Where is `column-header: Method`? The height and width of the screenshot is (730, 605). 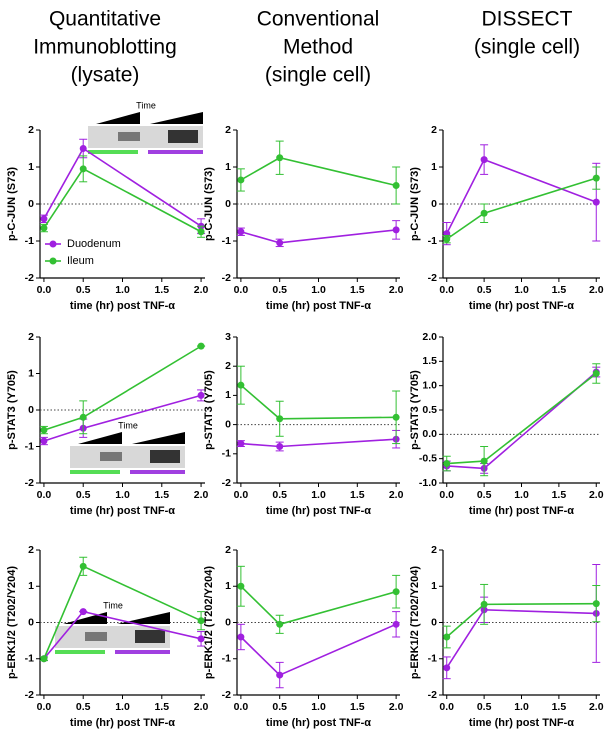 column-header: Method is located at coordinates (318, 47).